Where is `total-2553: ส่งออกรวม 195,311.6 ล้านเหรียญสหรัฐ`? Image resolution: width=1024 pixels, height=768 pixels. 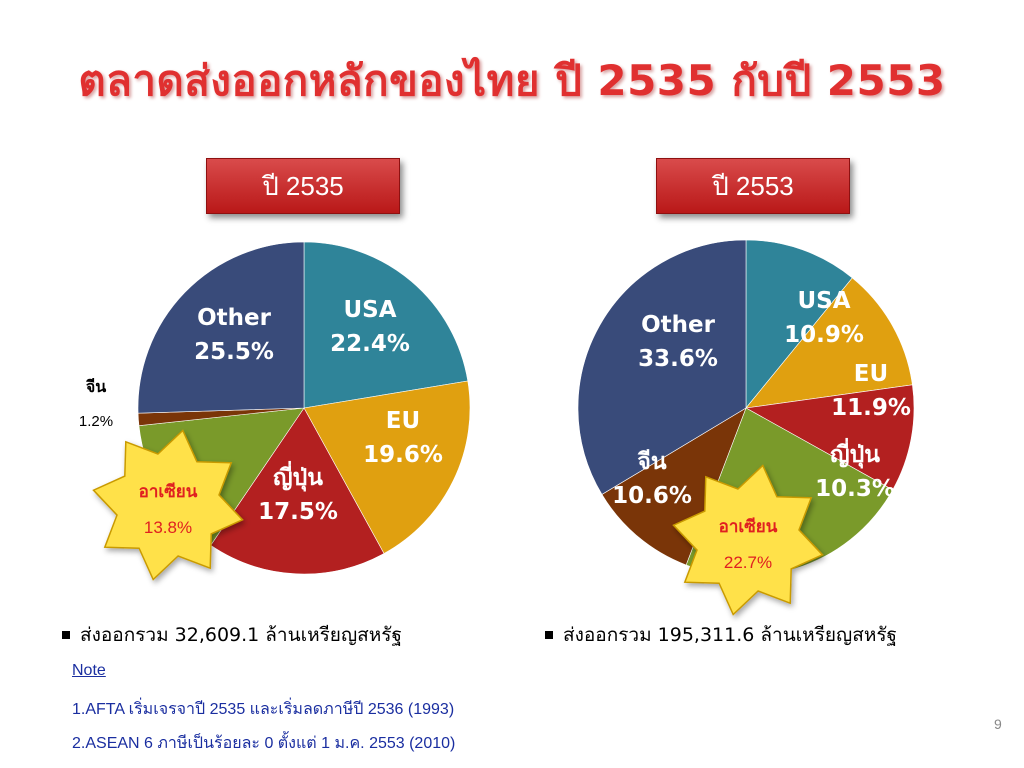
total-2553: ส่งออกรวม 195,311.6 ล้านเหรียญสหรัฐ is located at coordinates (721, 635).